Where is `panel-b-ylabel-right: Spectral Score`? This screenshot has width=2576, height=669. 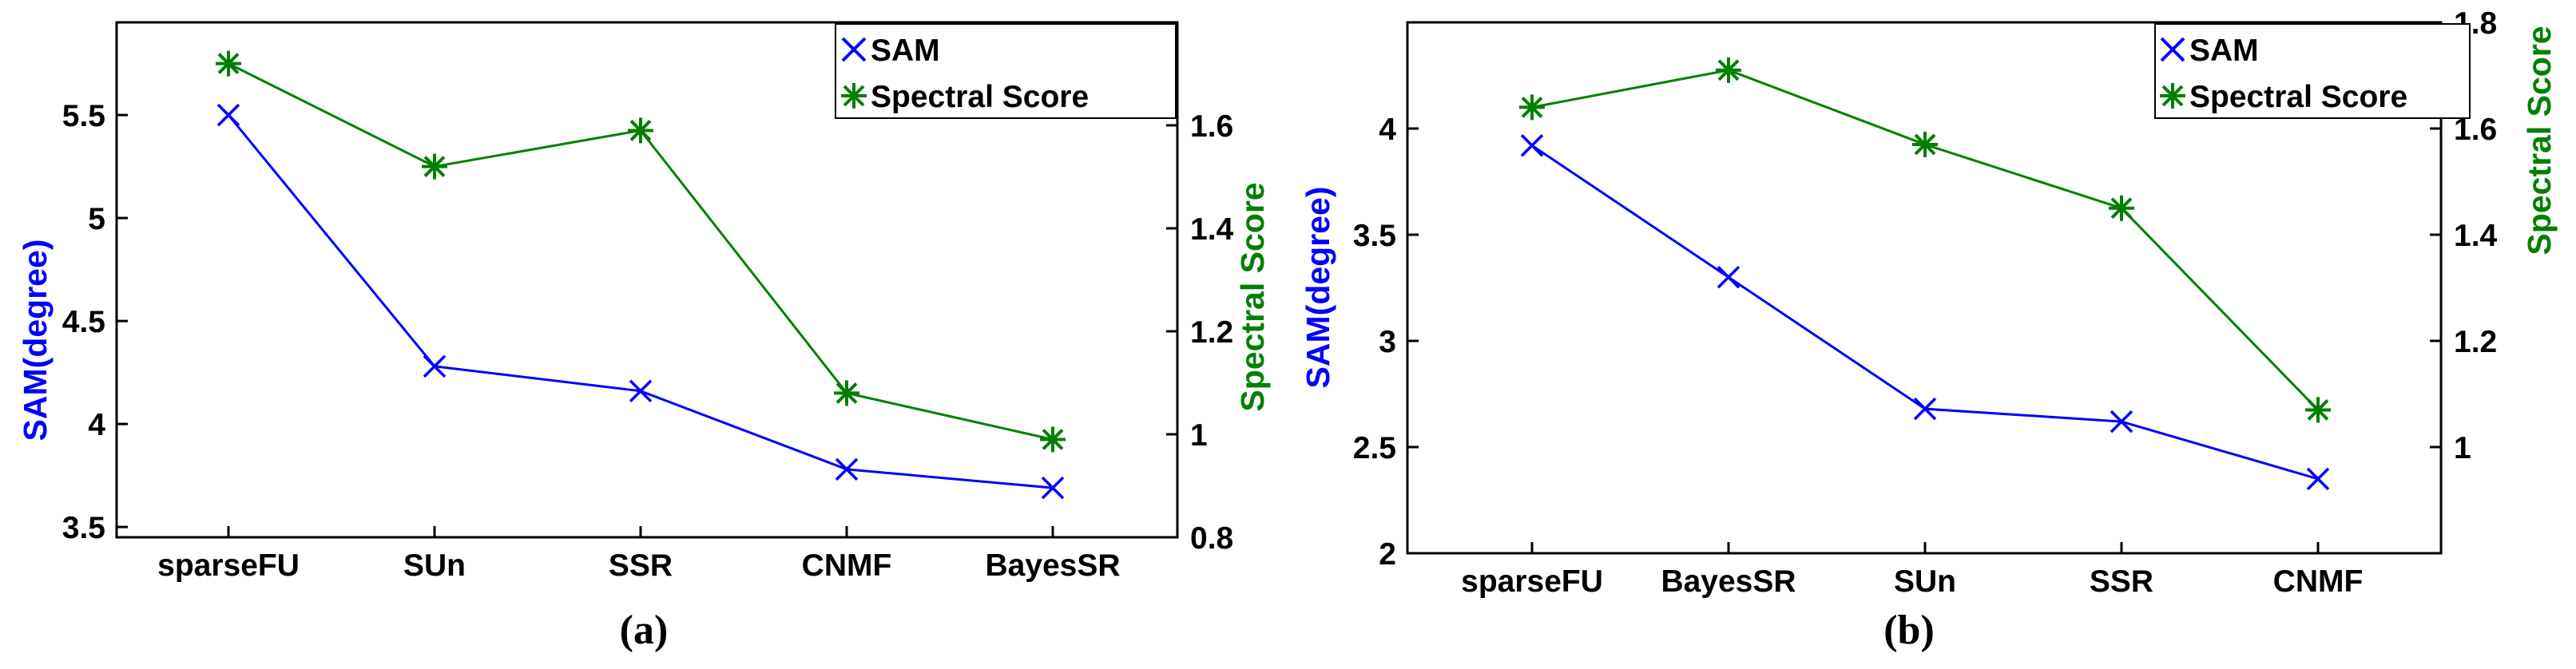 panel-b-ylabel-right: Spectral Score is located at coordinates (2539, 140).